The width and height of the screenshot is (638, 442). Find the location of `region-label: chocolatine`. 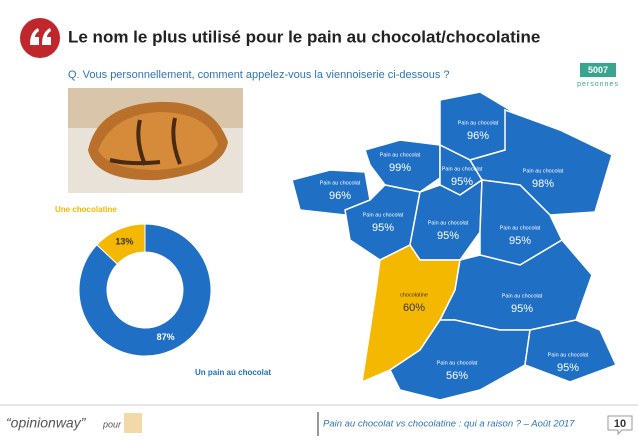

region-label: chocolatine is located at coordinates (414, 295).